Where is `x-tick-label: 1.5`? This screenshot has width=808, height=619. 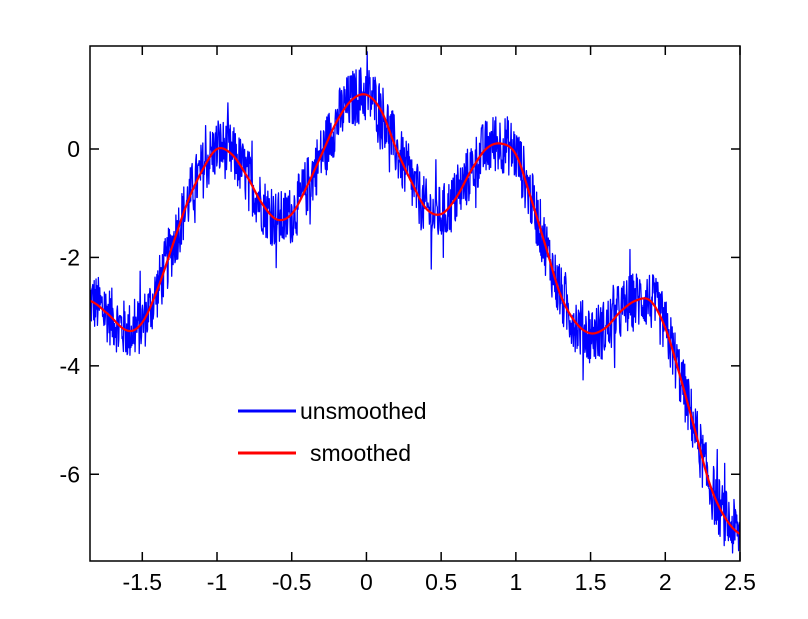
x-tick-label: 1.5 is located at coordinates (591, 582).